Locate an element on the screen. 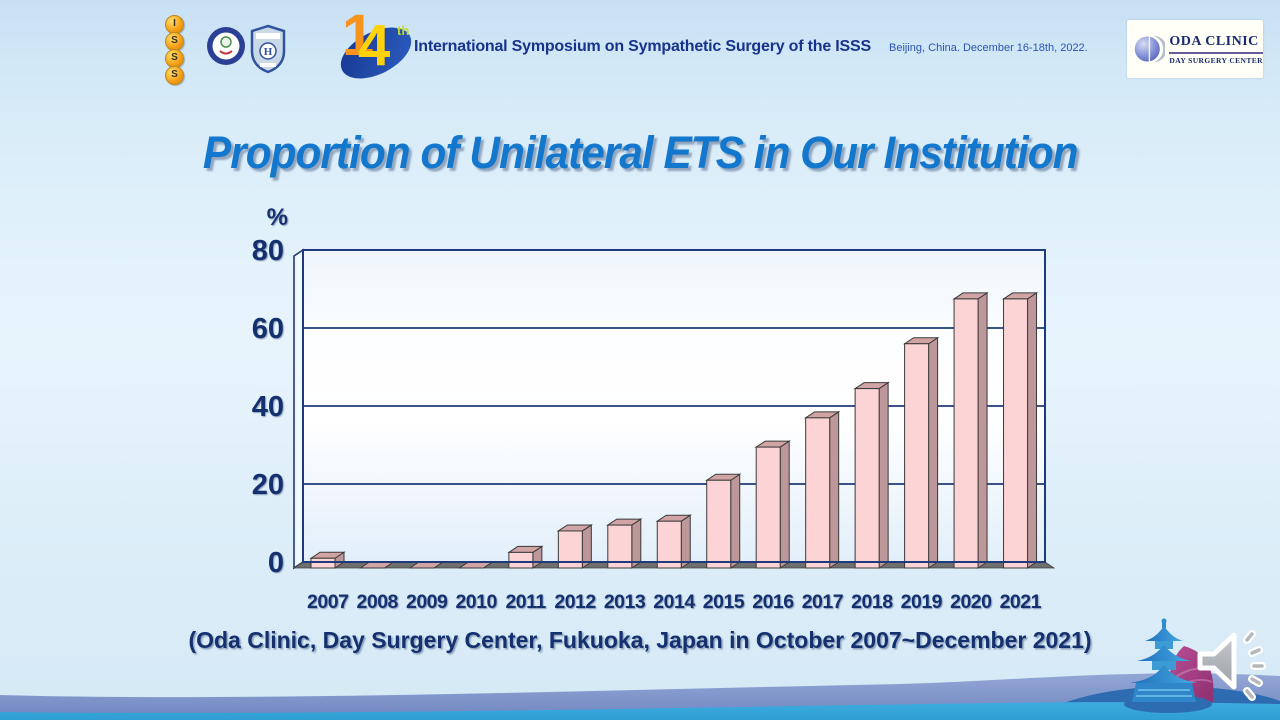  bar-side-2016 is located at coordinates (784, 504).